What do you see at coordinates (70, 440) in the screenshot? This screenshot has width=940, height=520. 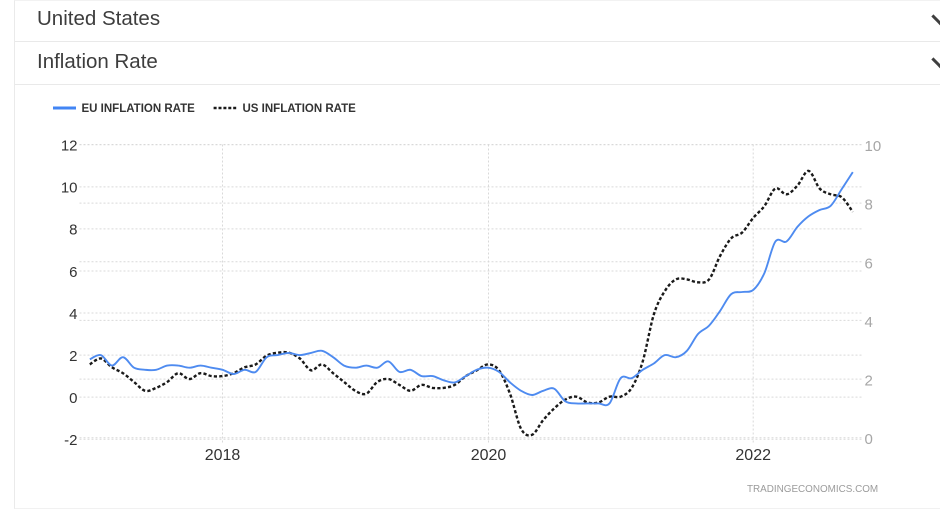 I see `svg-text: -2` at bounding box center [70, 440].